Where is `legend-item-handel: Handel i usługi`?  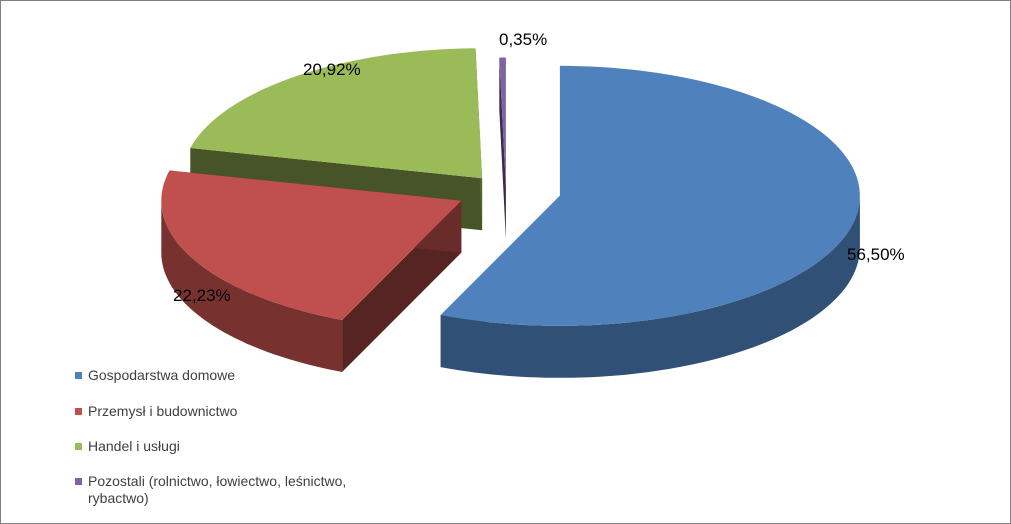 legend-item-handel: Handel i usługi is located at coordinates (127, 446).